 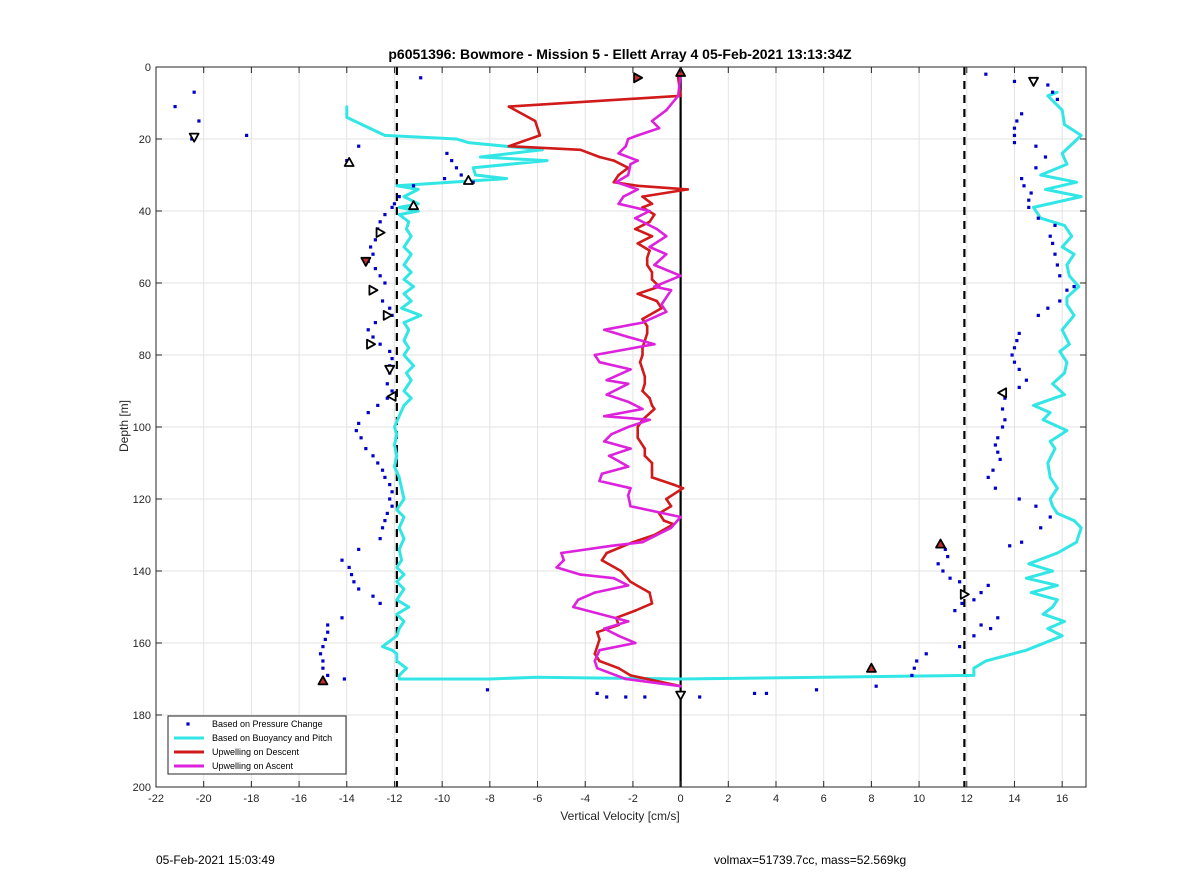 I want to click on y-tick-label: 100, so click(x=142, y=428).